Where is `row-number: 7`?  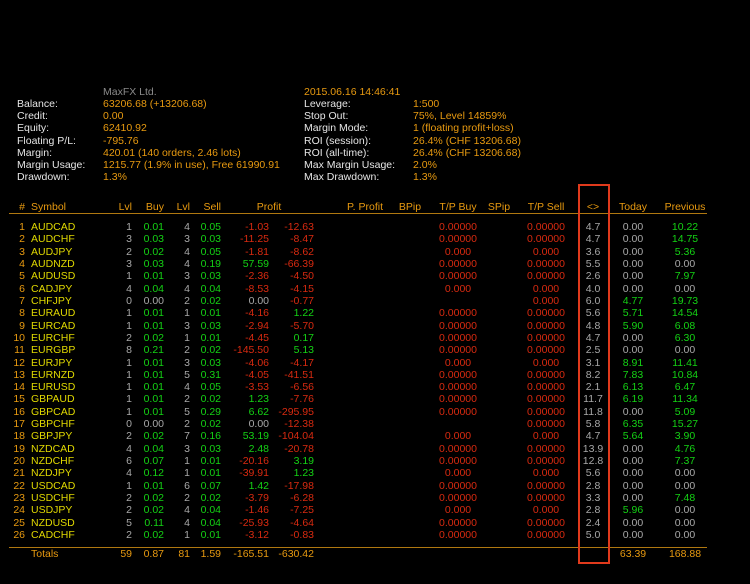 row-number: 7 is located at coordinates (22, 300).